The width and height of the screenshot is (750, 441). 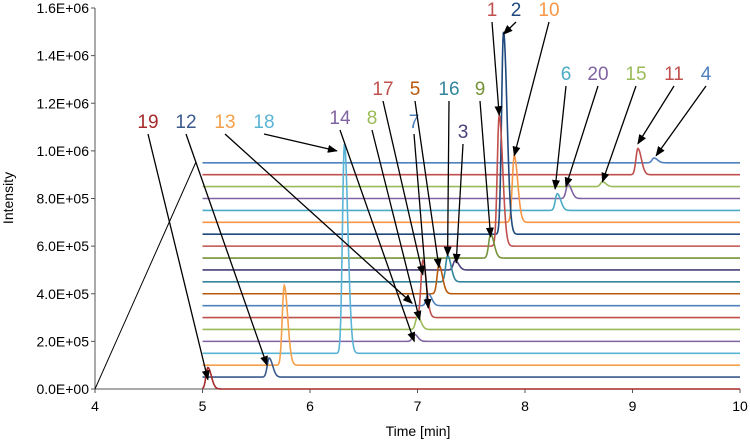 I want to click on peak-label-18: 18, so click(x=263, y=122).